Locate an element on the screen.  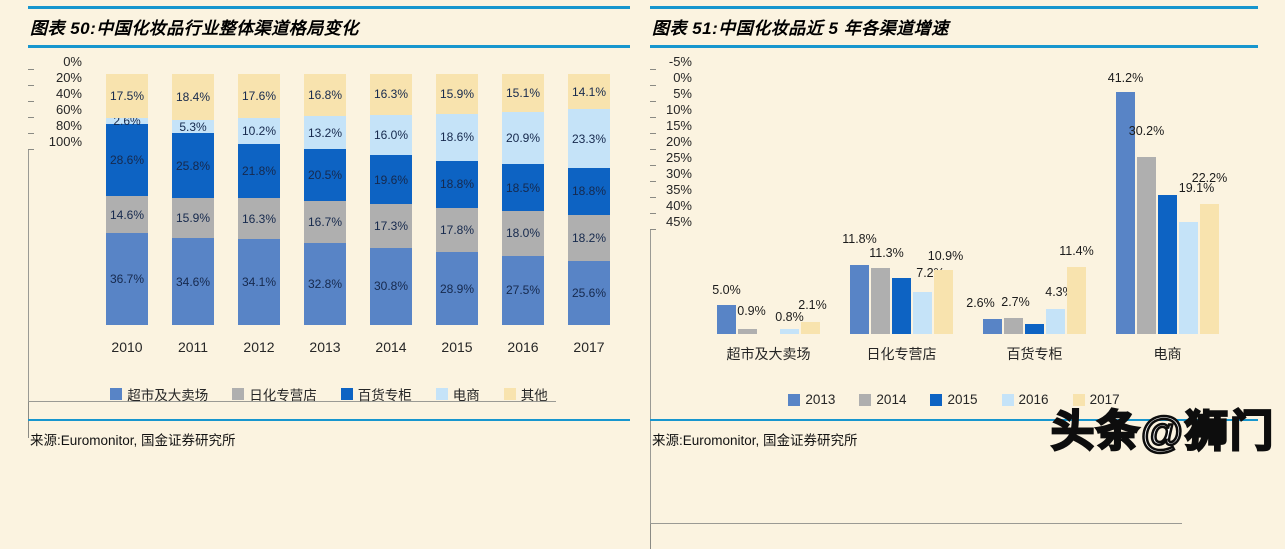
bar-value-label: 30.2% is located at coordinates (1146, 130).